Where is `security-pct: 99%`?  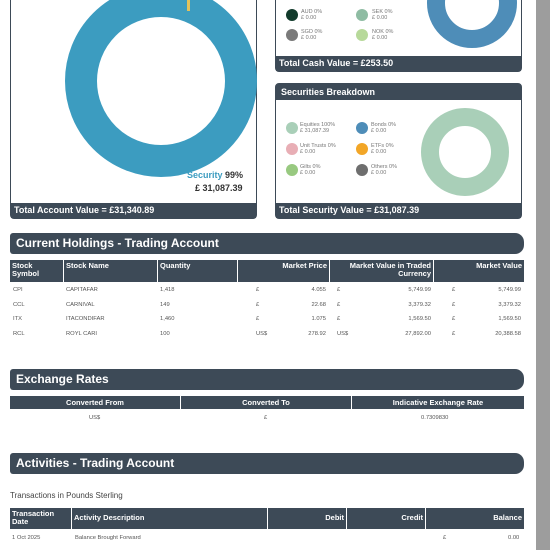
security-pct: 99% is located at coordinates (234, 175).